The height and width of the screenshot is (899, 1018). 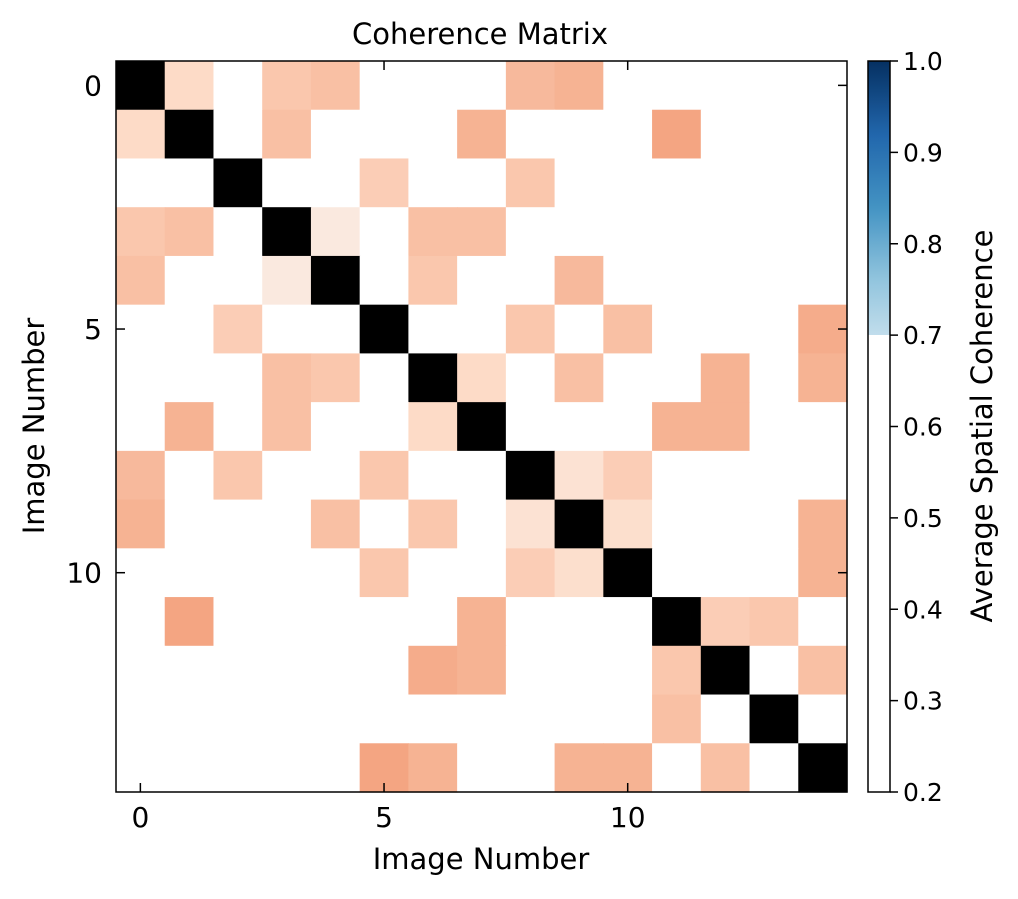 What do you see at coordinates (982, 426) in the screenshot?
I see `colorbar-label: Average Spatial Coherence` at bounding box center [982, 426].